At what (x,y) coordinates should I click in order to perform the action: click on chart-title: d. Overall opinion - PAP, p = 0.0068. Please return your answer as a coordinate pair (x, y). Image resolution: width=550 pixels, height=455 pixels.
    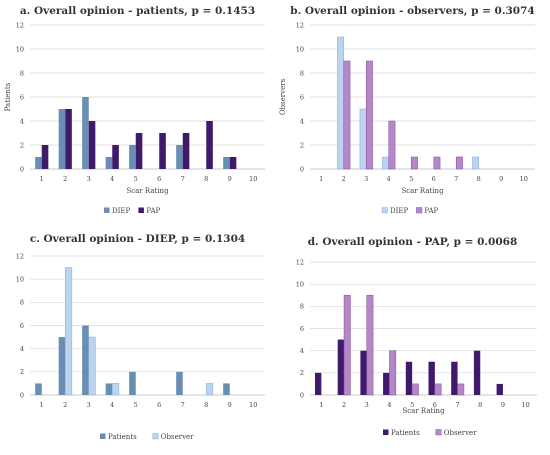
    Looking at the image, I should click on (413, 242).